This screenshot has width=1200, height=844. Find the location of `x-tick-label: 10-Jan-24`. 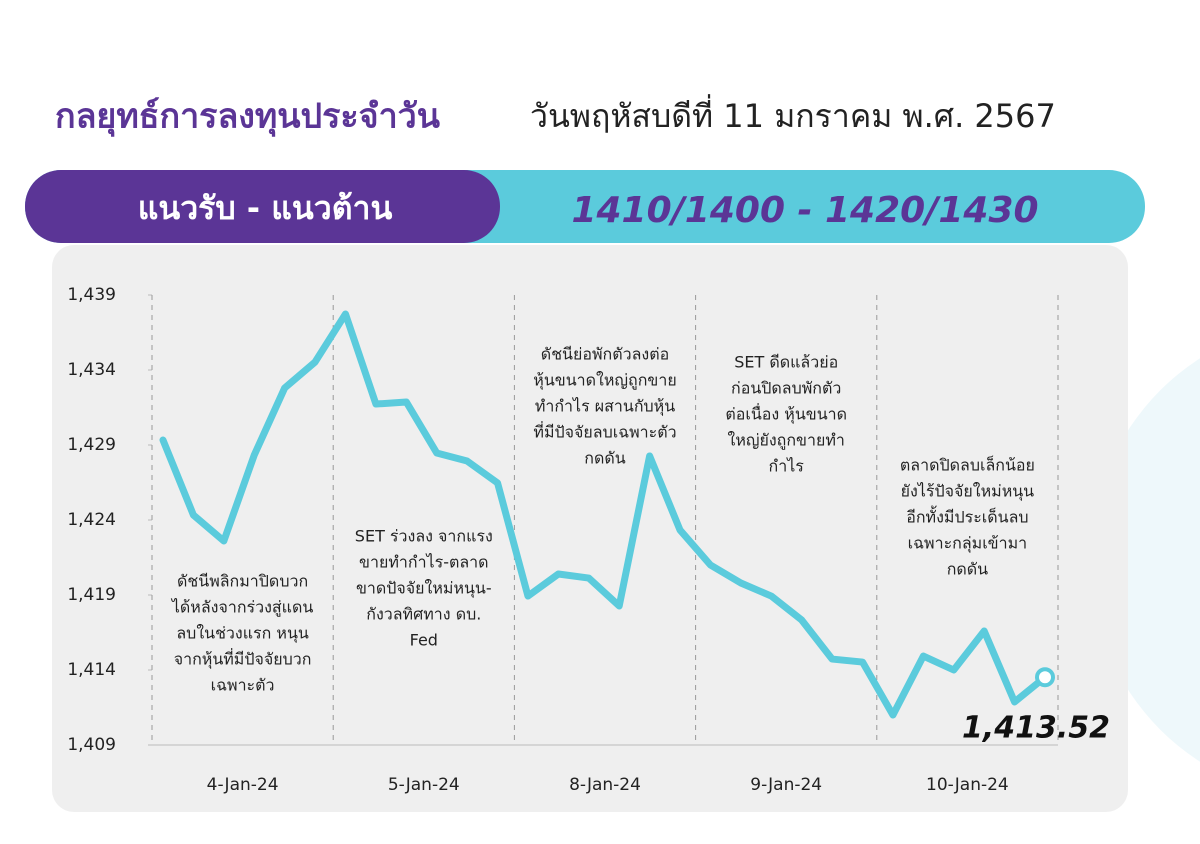

x-tick-label: 10-Jan-24 is located at coordinates (967, 785).